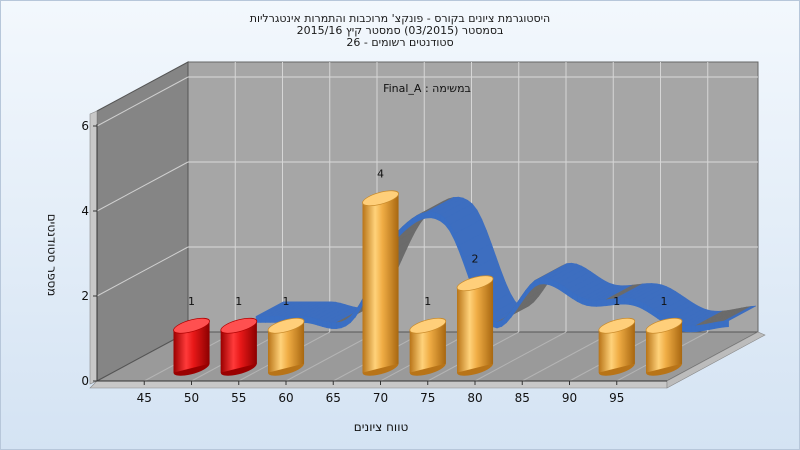 Image resolution: width=800 pixels, height=450 pixels. Describe the element at coordinates (381, 427) in the screenshot. I see `x-axis-title: טווח ציונים` at that location.